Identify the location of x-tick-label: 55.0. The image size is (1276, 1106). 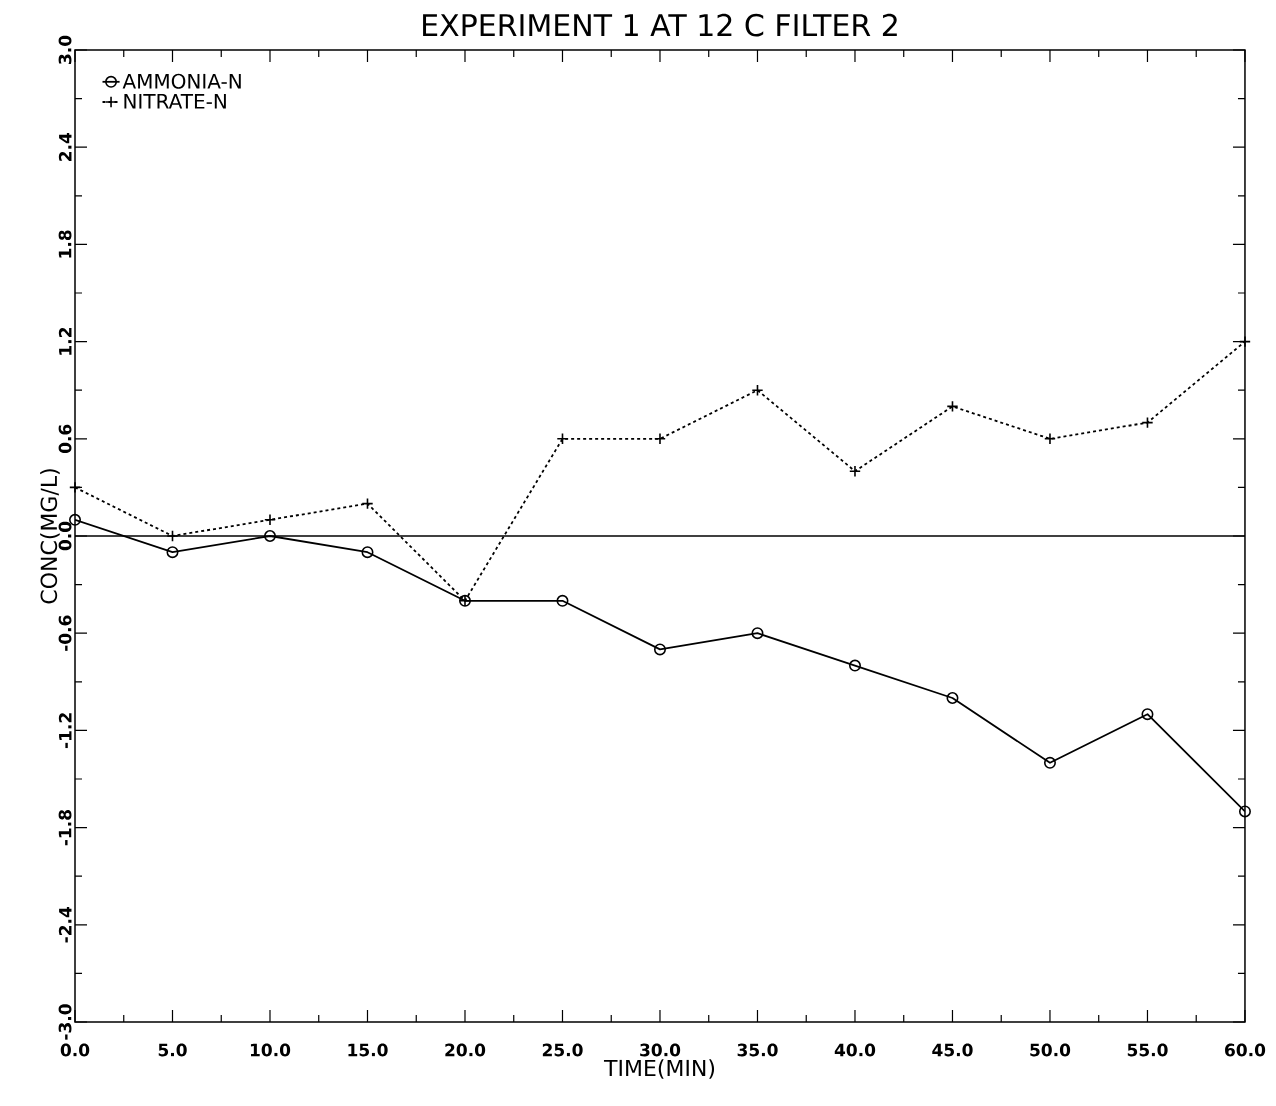
(1147, 1050).